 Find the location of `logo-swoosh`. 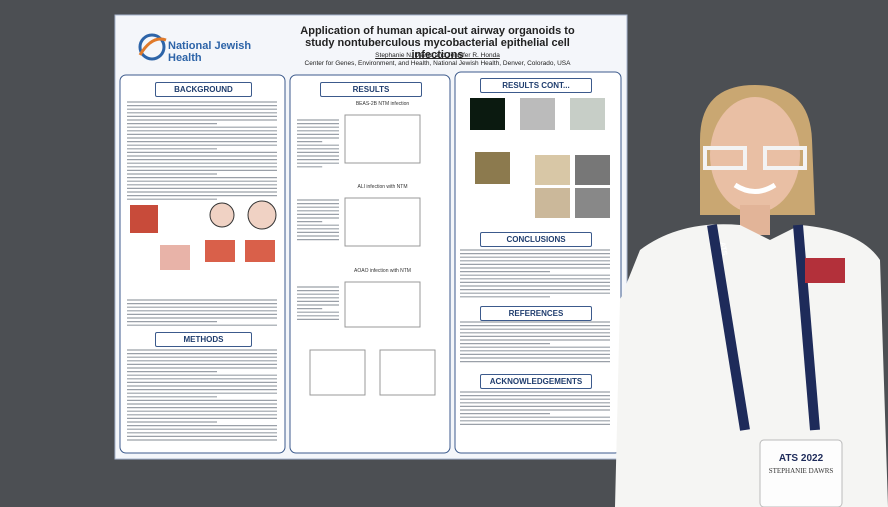

logo-swoosh is located at coordinates (152, 46).